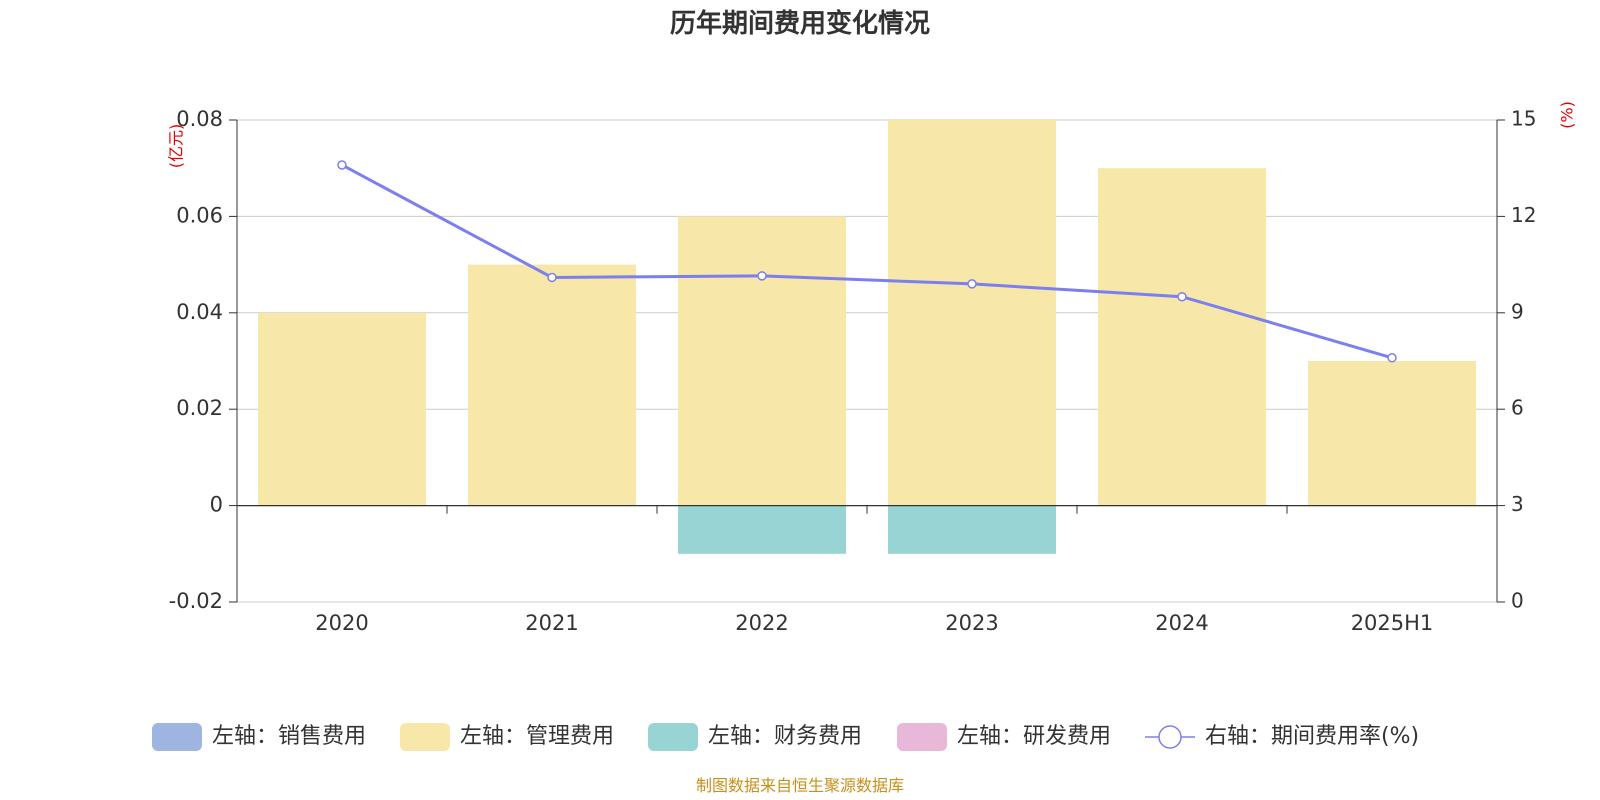 This screenshot has height=800, width=1600. What do you see at coordinates (199, 312) in the screenshot?
I see `left-tick-label: 0.04` at bounding box center [199, 312].